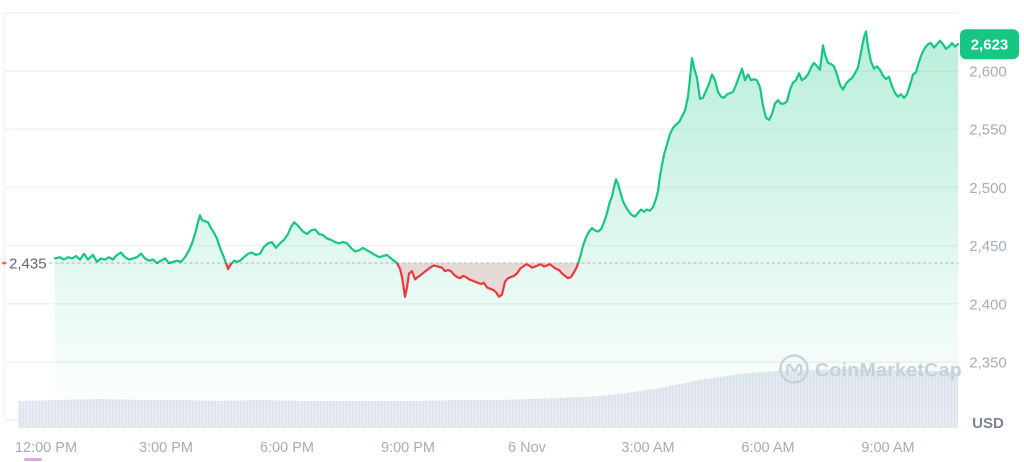 Image resolution: width=1024 pixels, height=462 pixels. What do you see at coordinates (46, 448) in the screenshot?
I see `x-axis-tick-label: 12:00 PM` at bounding box center [46, 448].